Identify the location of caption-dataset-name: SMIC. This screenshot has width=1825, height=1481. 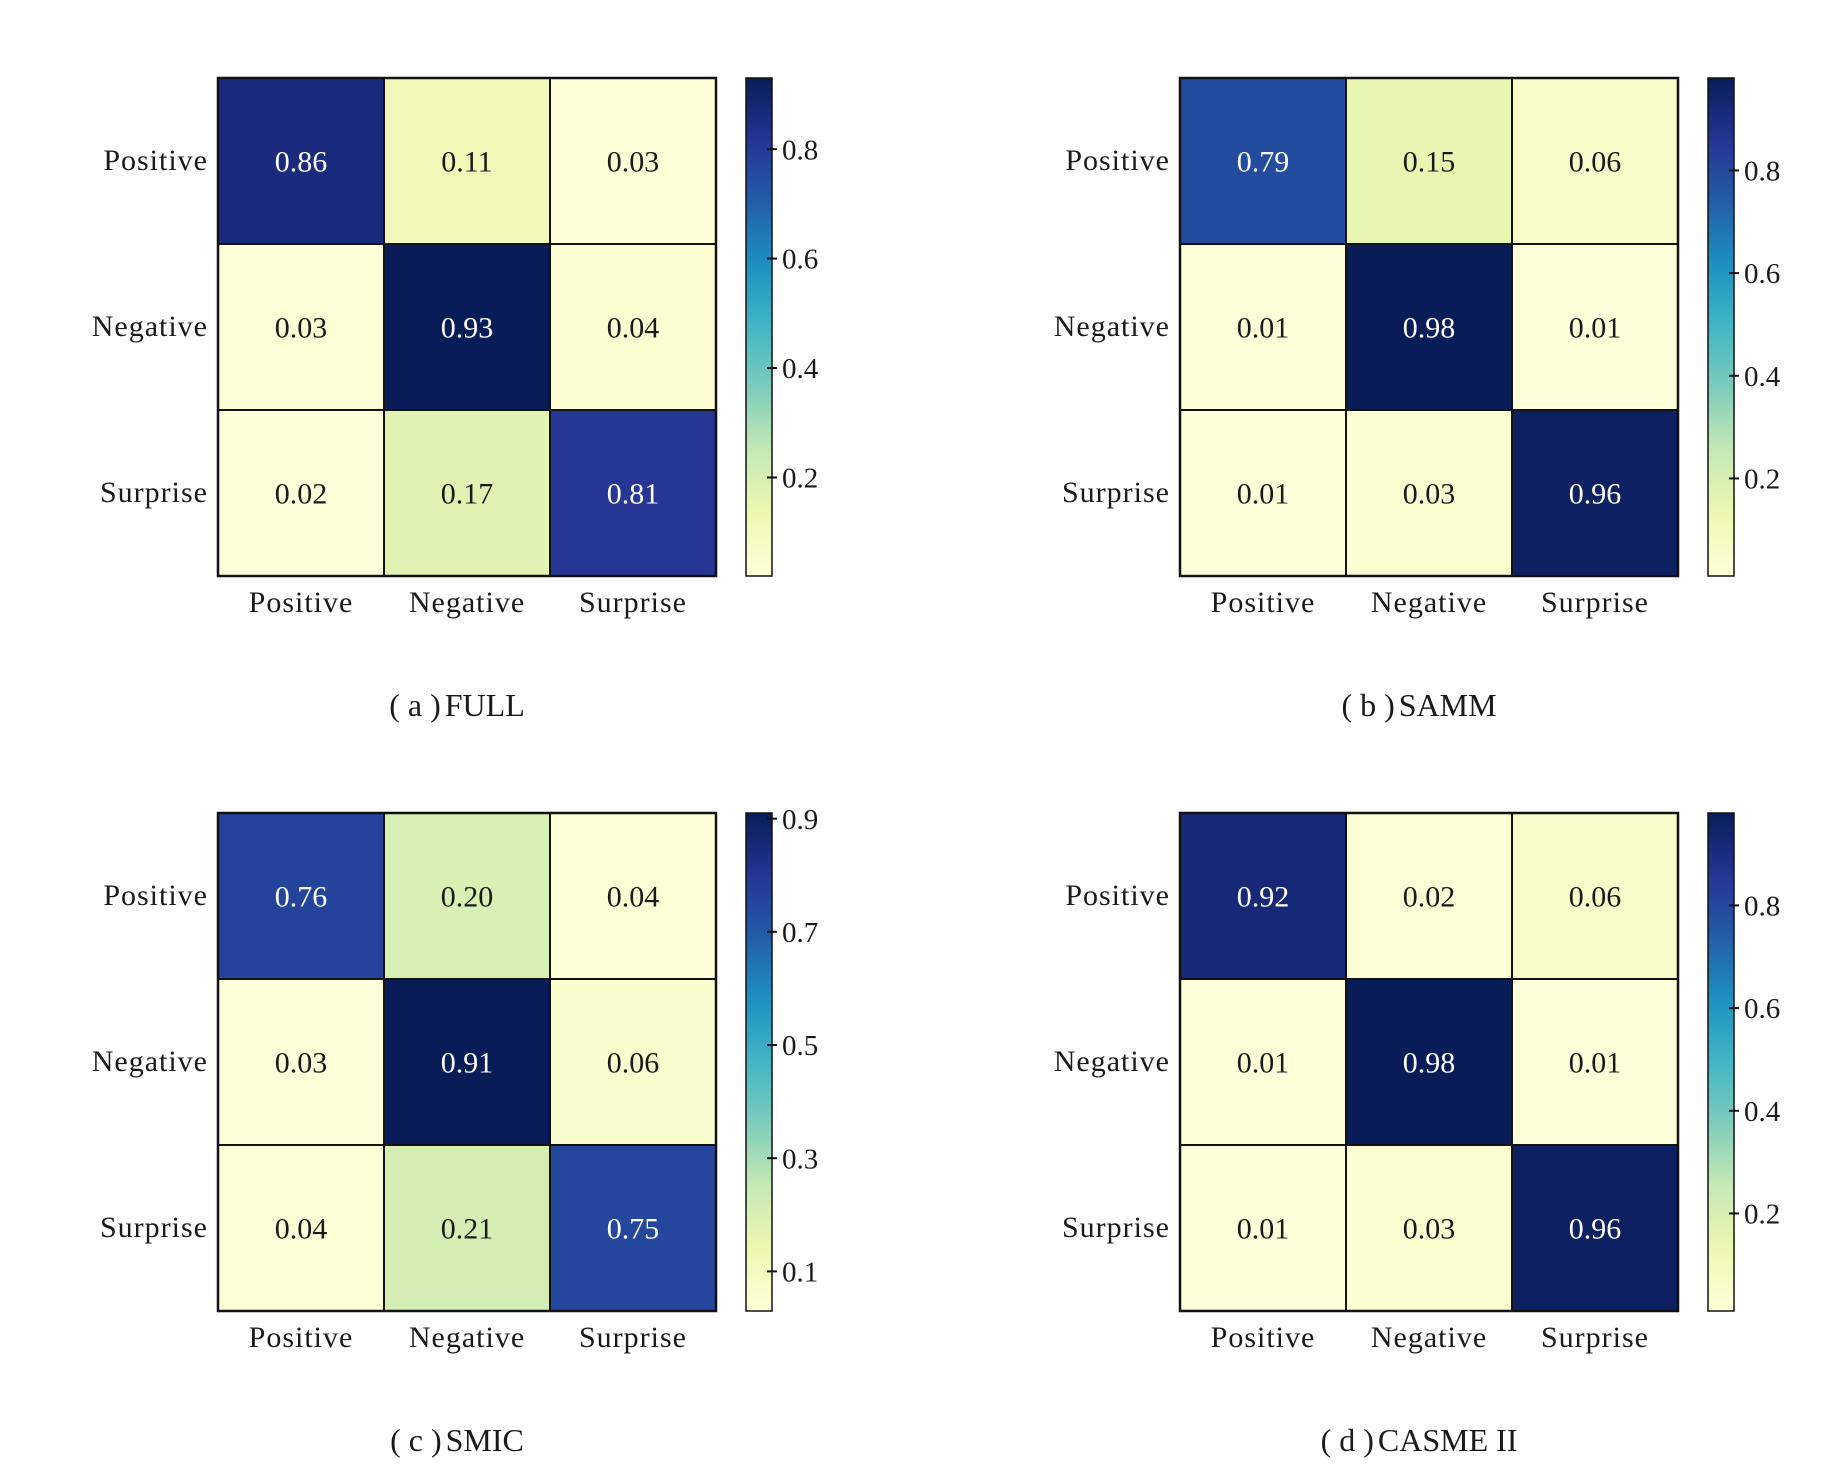
(485, 1440).